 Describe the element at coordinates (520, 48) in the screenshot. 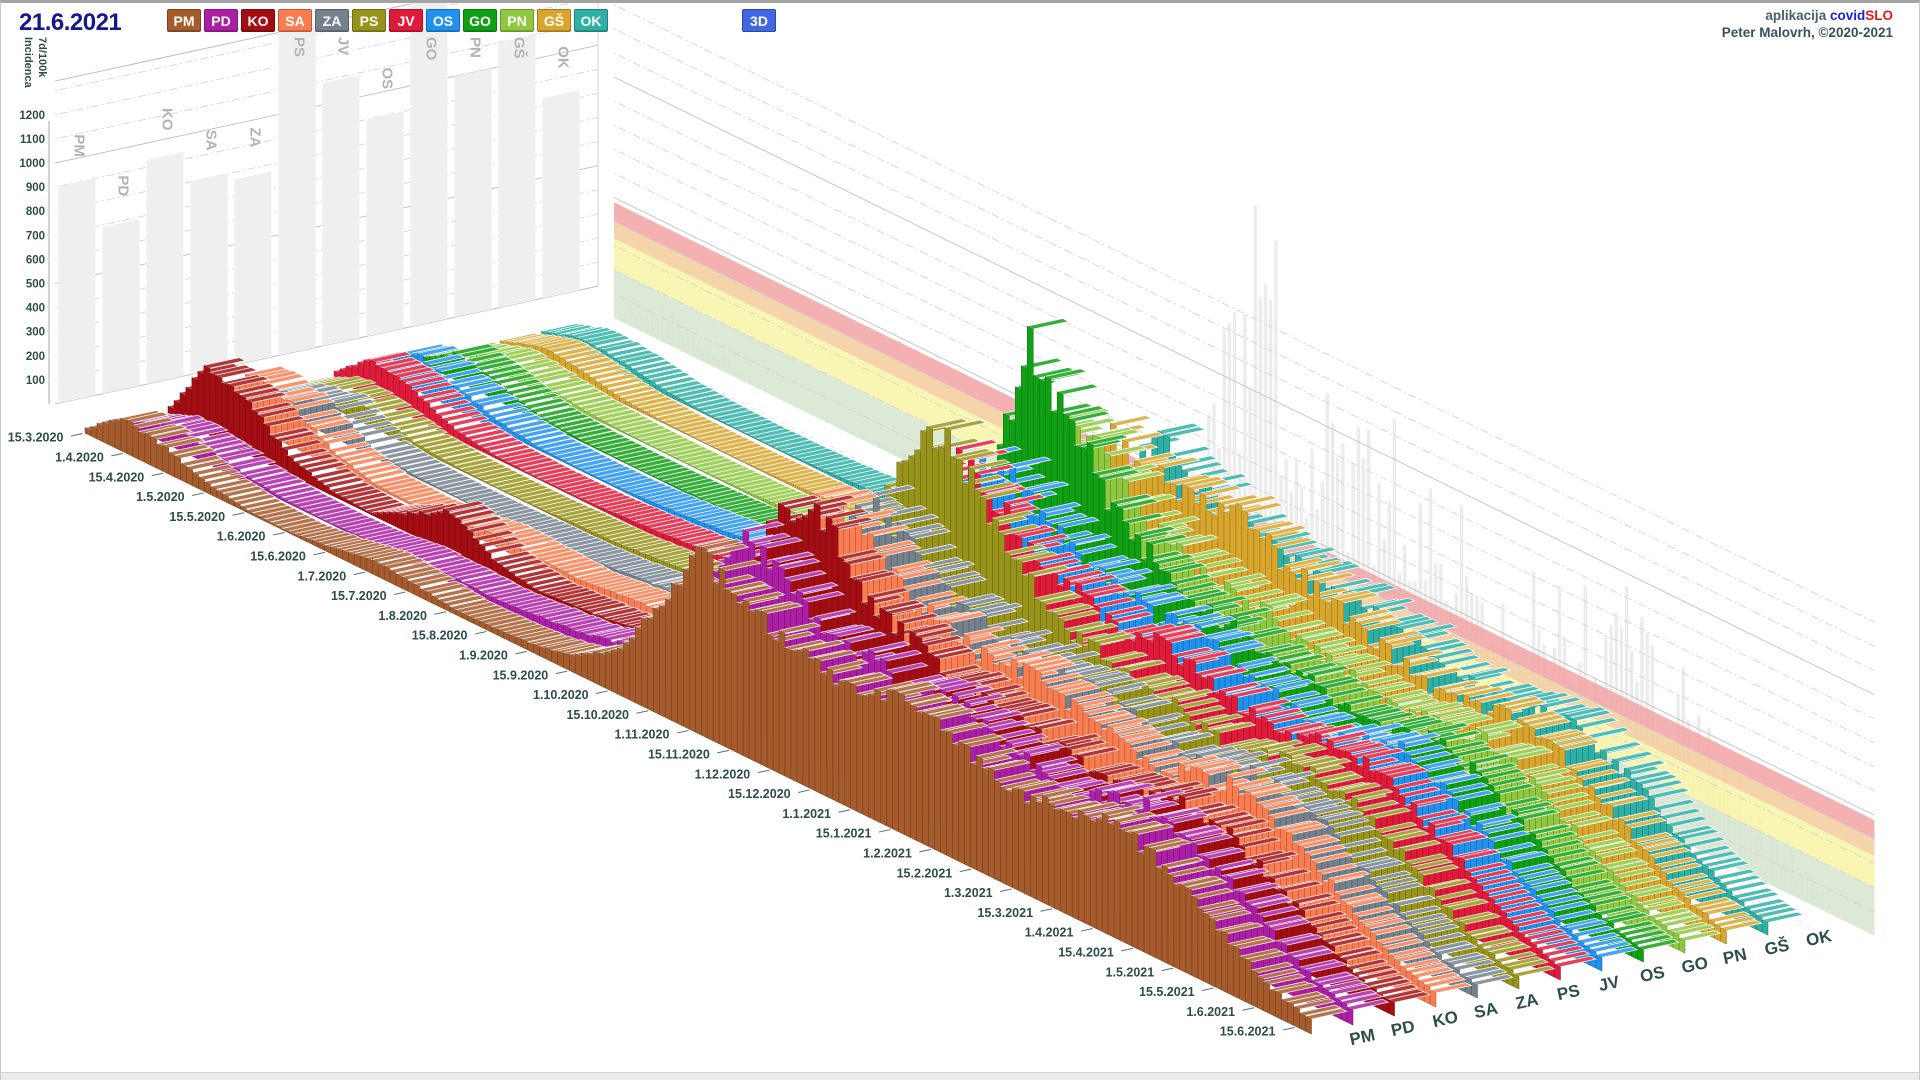

I see `back-wall-region-label: GŠ` at that location.